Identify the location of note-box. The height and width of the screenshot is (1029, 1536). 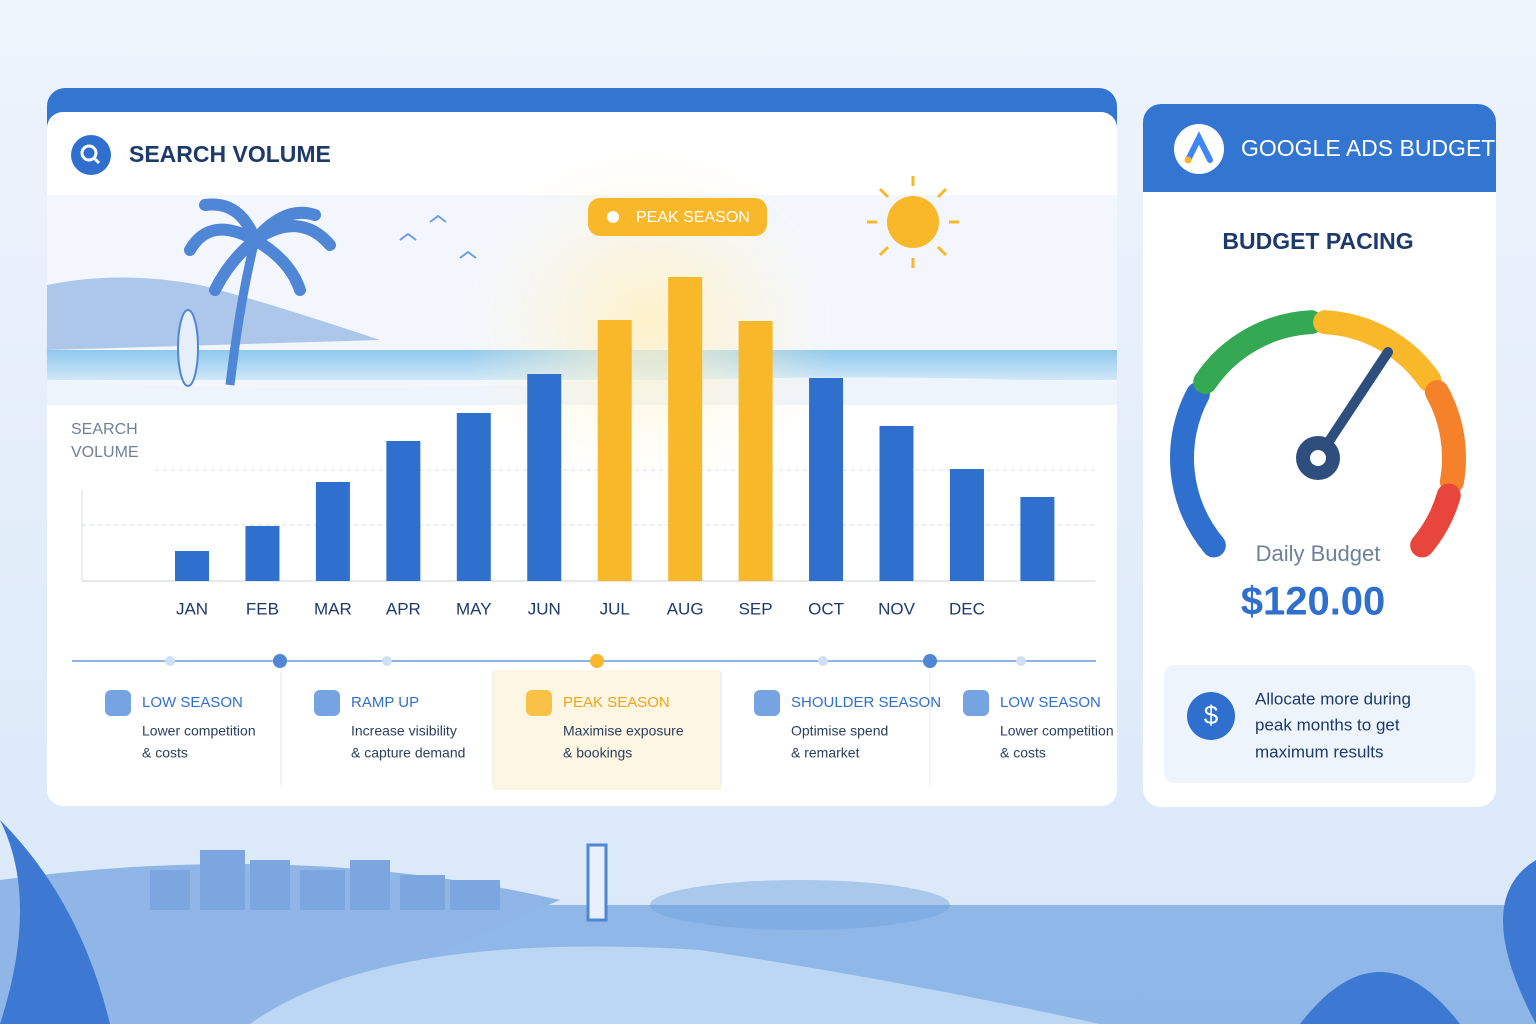
(1319, 724).